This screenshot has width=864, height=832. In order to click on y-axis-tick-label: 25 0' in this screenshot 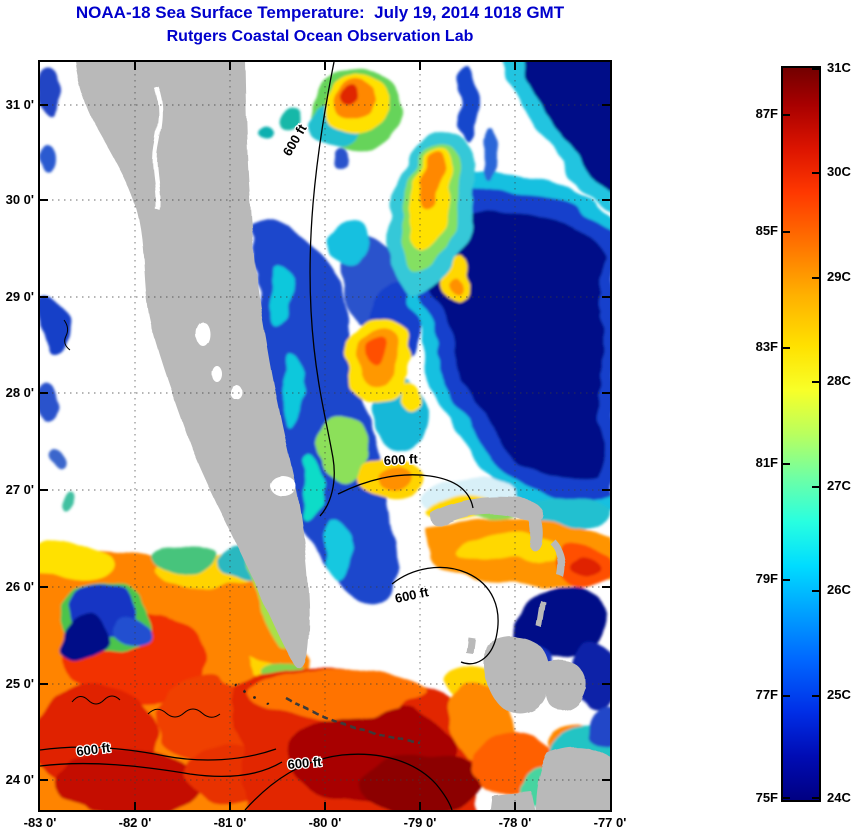, I will do `click(19, 683)`.